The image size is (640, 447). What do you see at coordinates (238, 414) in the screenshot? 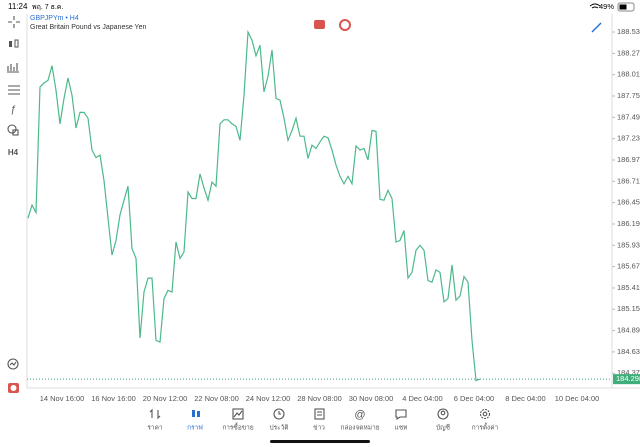
I see `trade-icon` at bounding box center [238, 414].